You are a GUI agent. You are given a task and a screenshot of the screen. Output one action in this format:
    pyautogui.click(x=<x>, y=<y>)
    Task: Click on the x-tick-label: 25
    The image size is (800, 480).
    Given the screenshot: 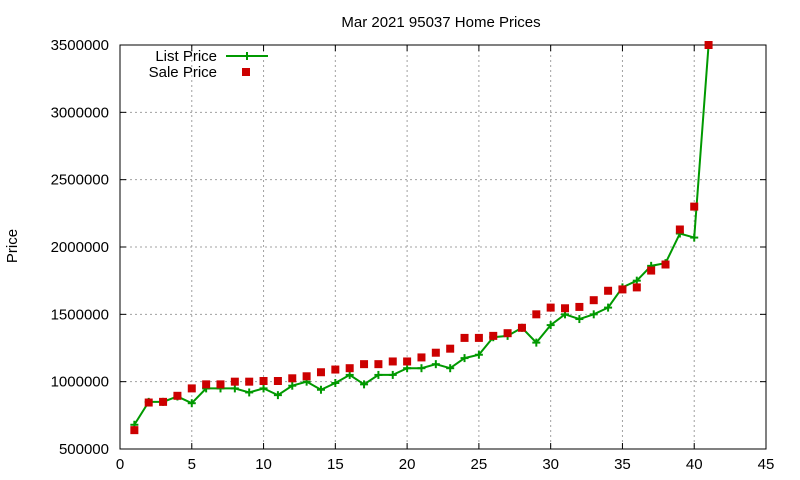 What is the action you would take?
    pyautogui.click(x=479, y=464)
    